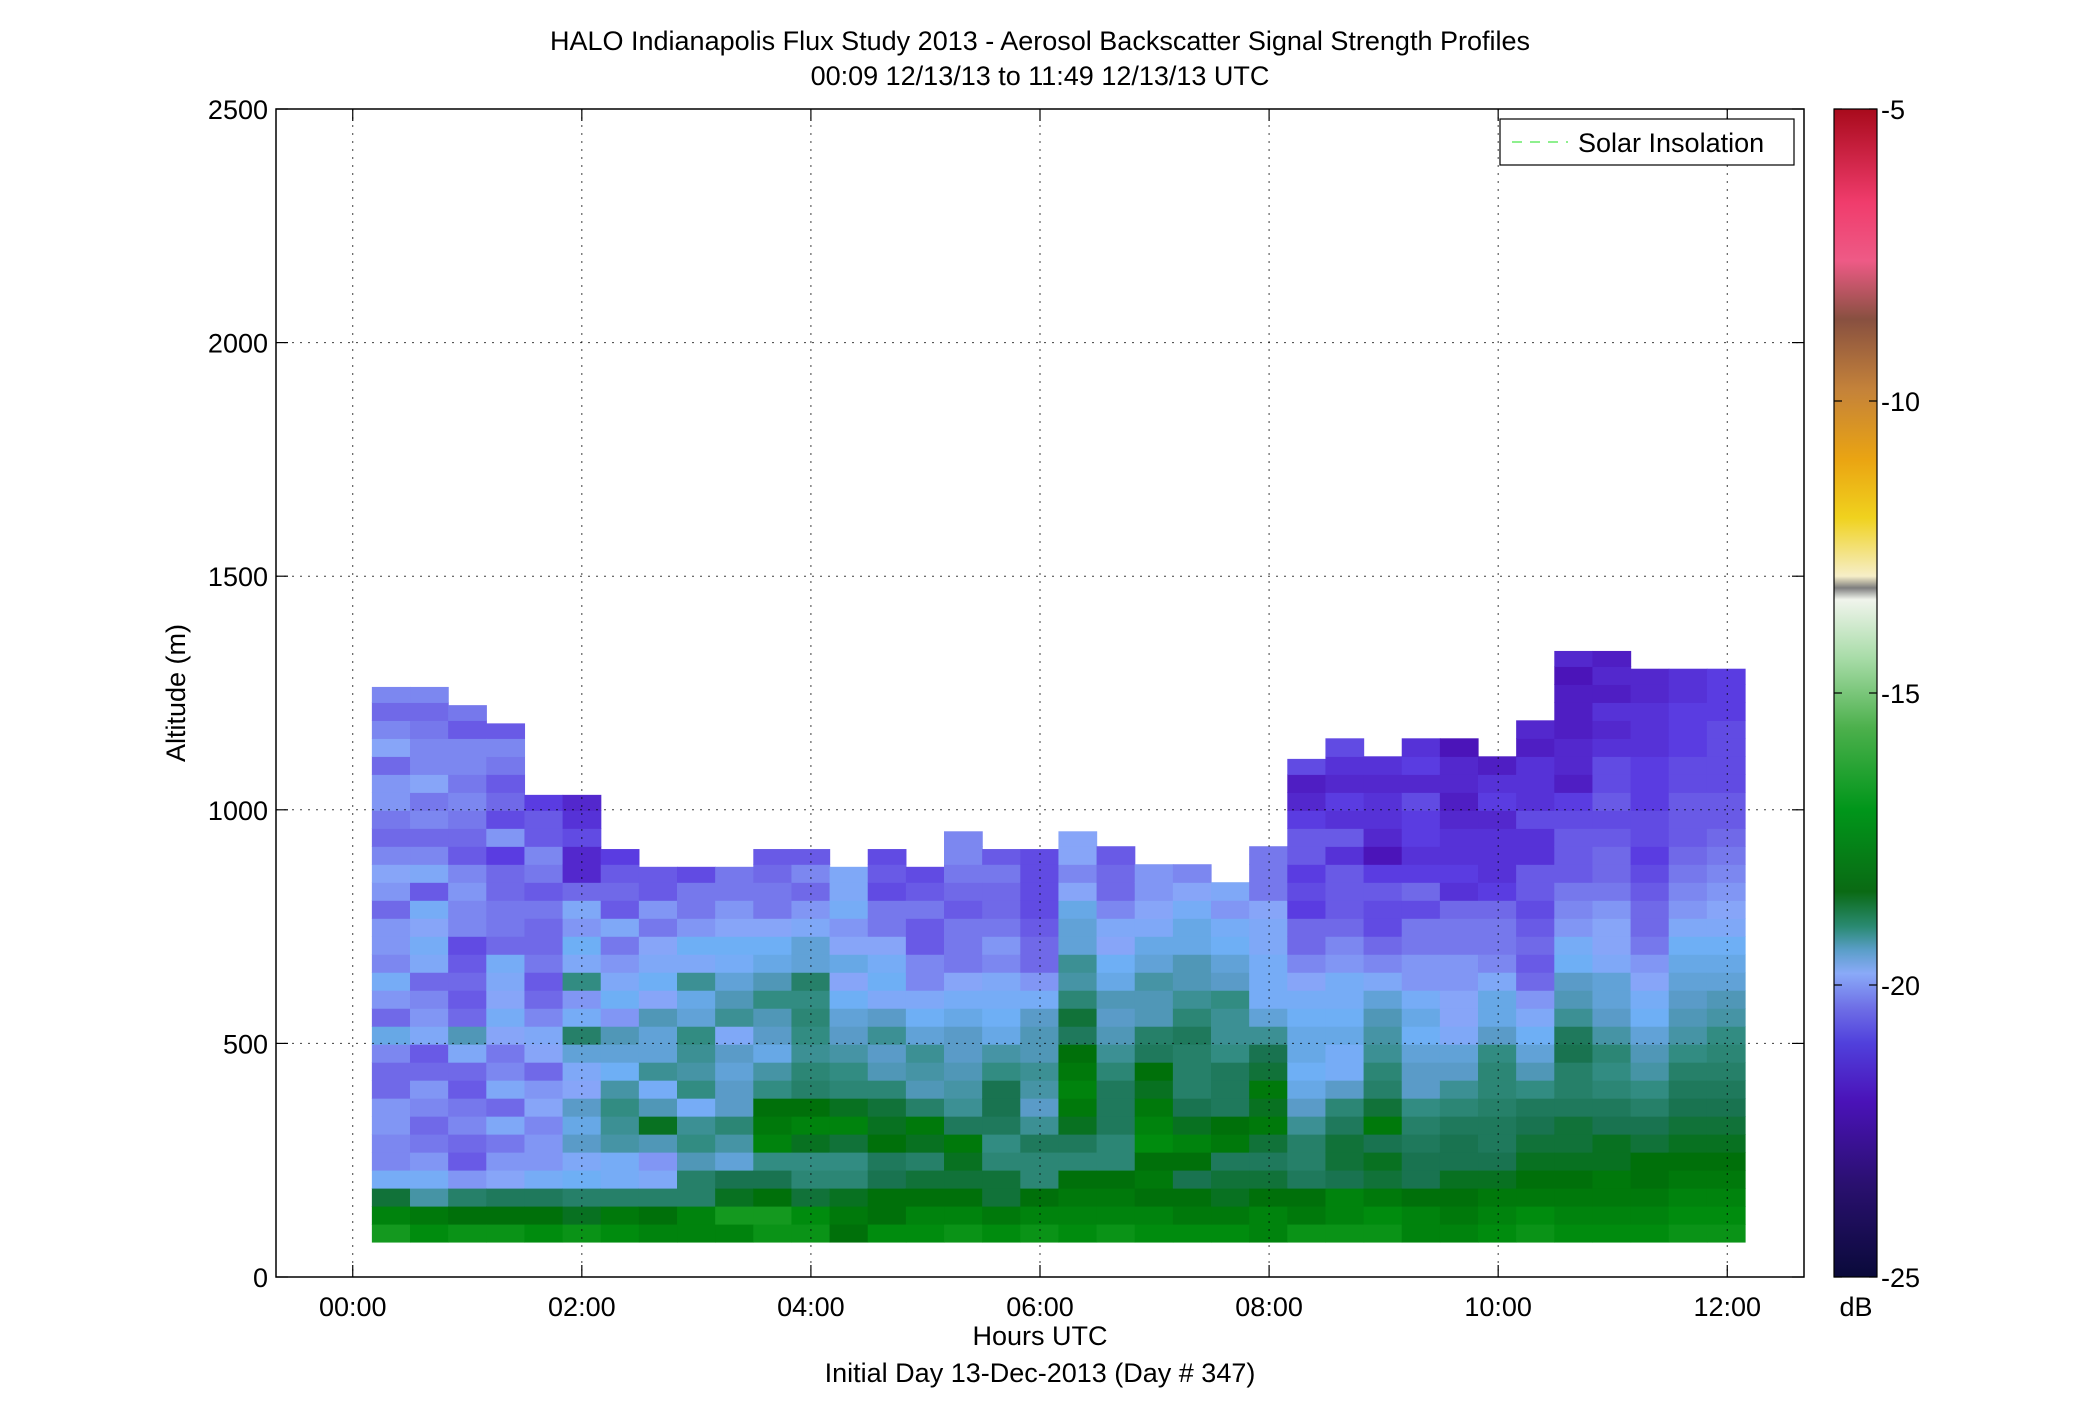 This screenshot has height=1425, width=2098. Describe the element at coordinates (1900, 402) in the screenshot. I see `colorbar-tick-label: -10` at that location.